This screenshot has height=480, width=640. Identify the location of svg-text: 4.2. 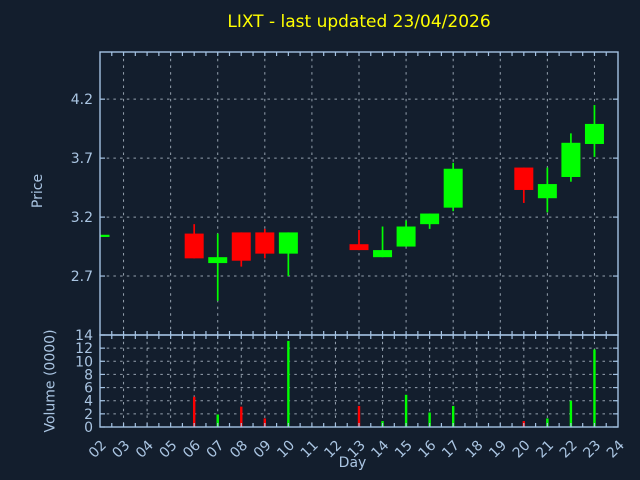
(82, 100).